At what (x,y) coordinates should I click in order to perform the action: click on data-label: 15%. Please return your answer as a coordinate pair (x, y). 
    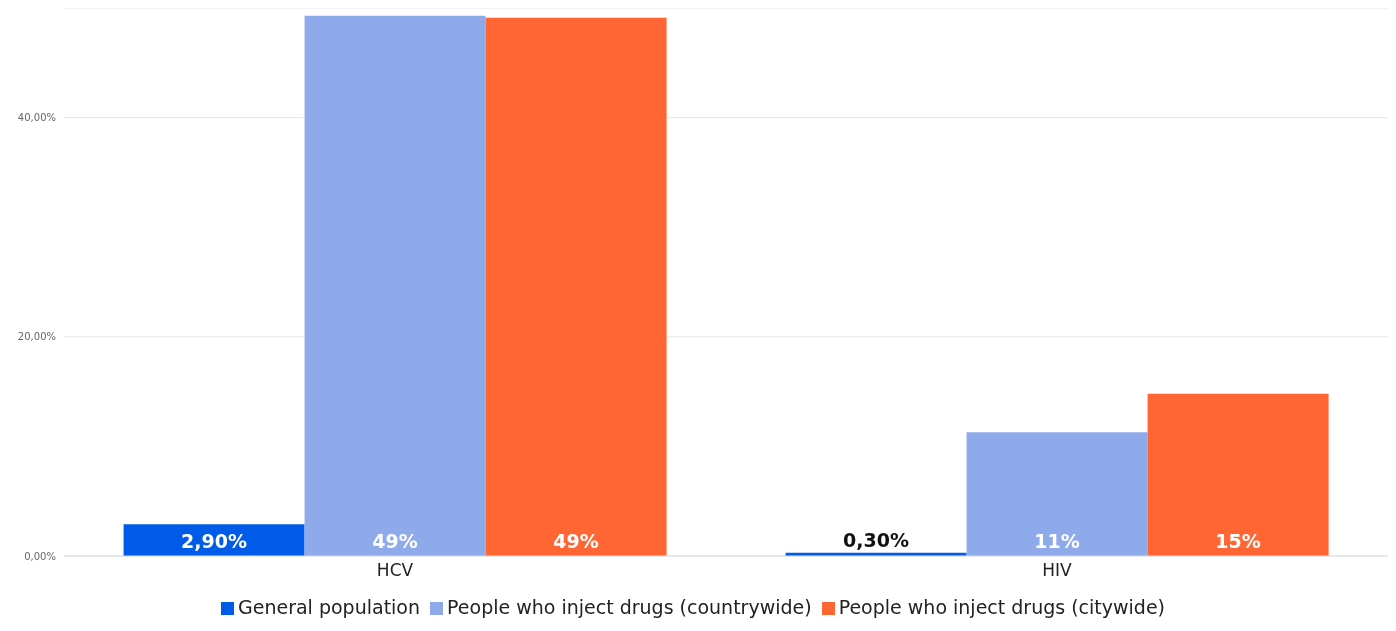
    Looking at the image, I should click on (1238, 541).